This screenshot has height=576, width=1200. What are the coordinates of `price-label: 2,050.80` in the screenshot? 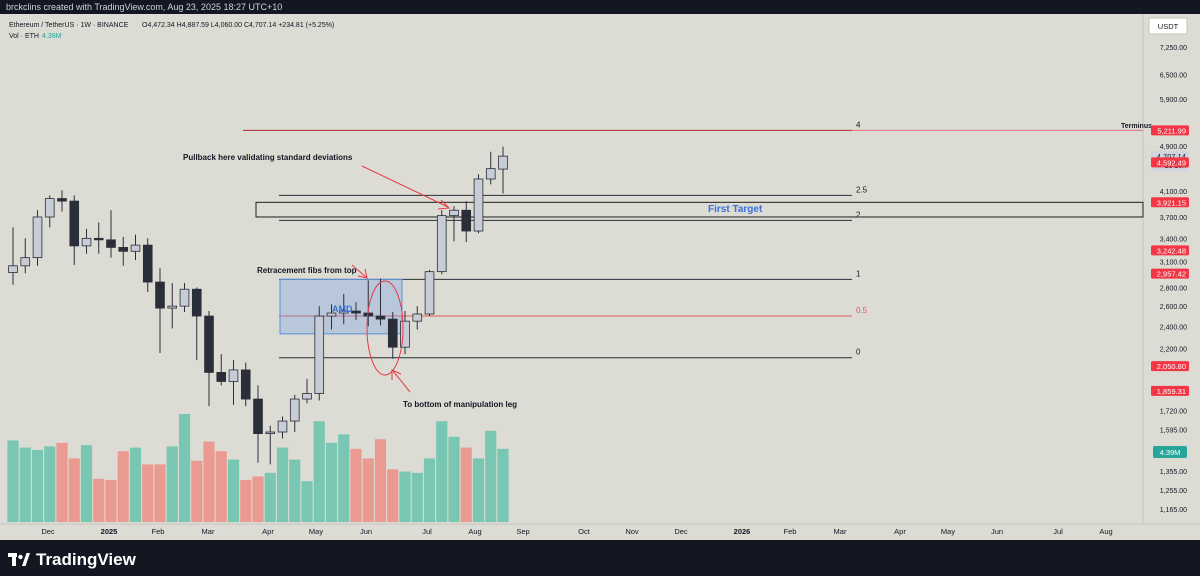 It's located at (1171, 366).